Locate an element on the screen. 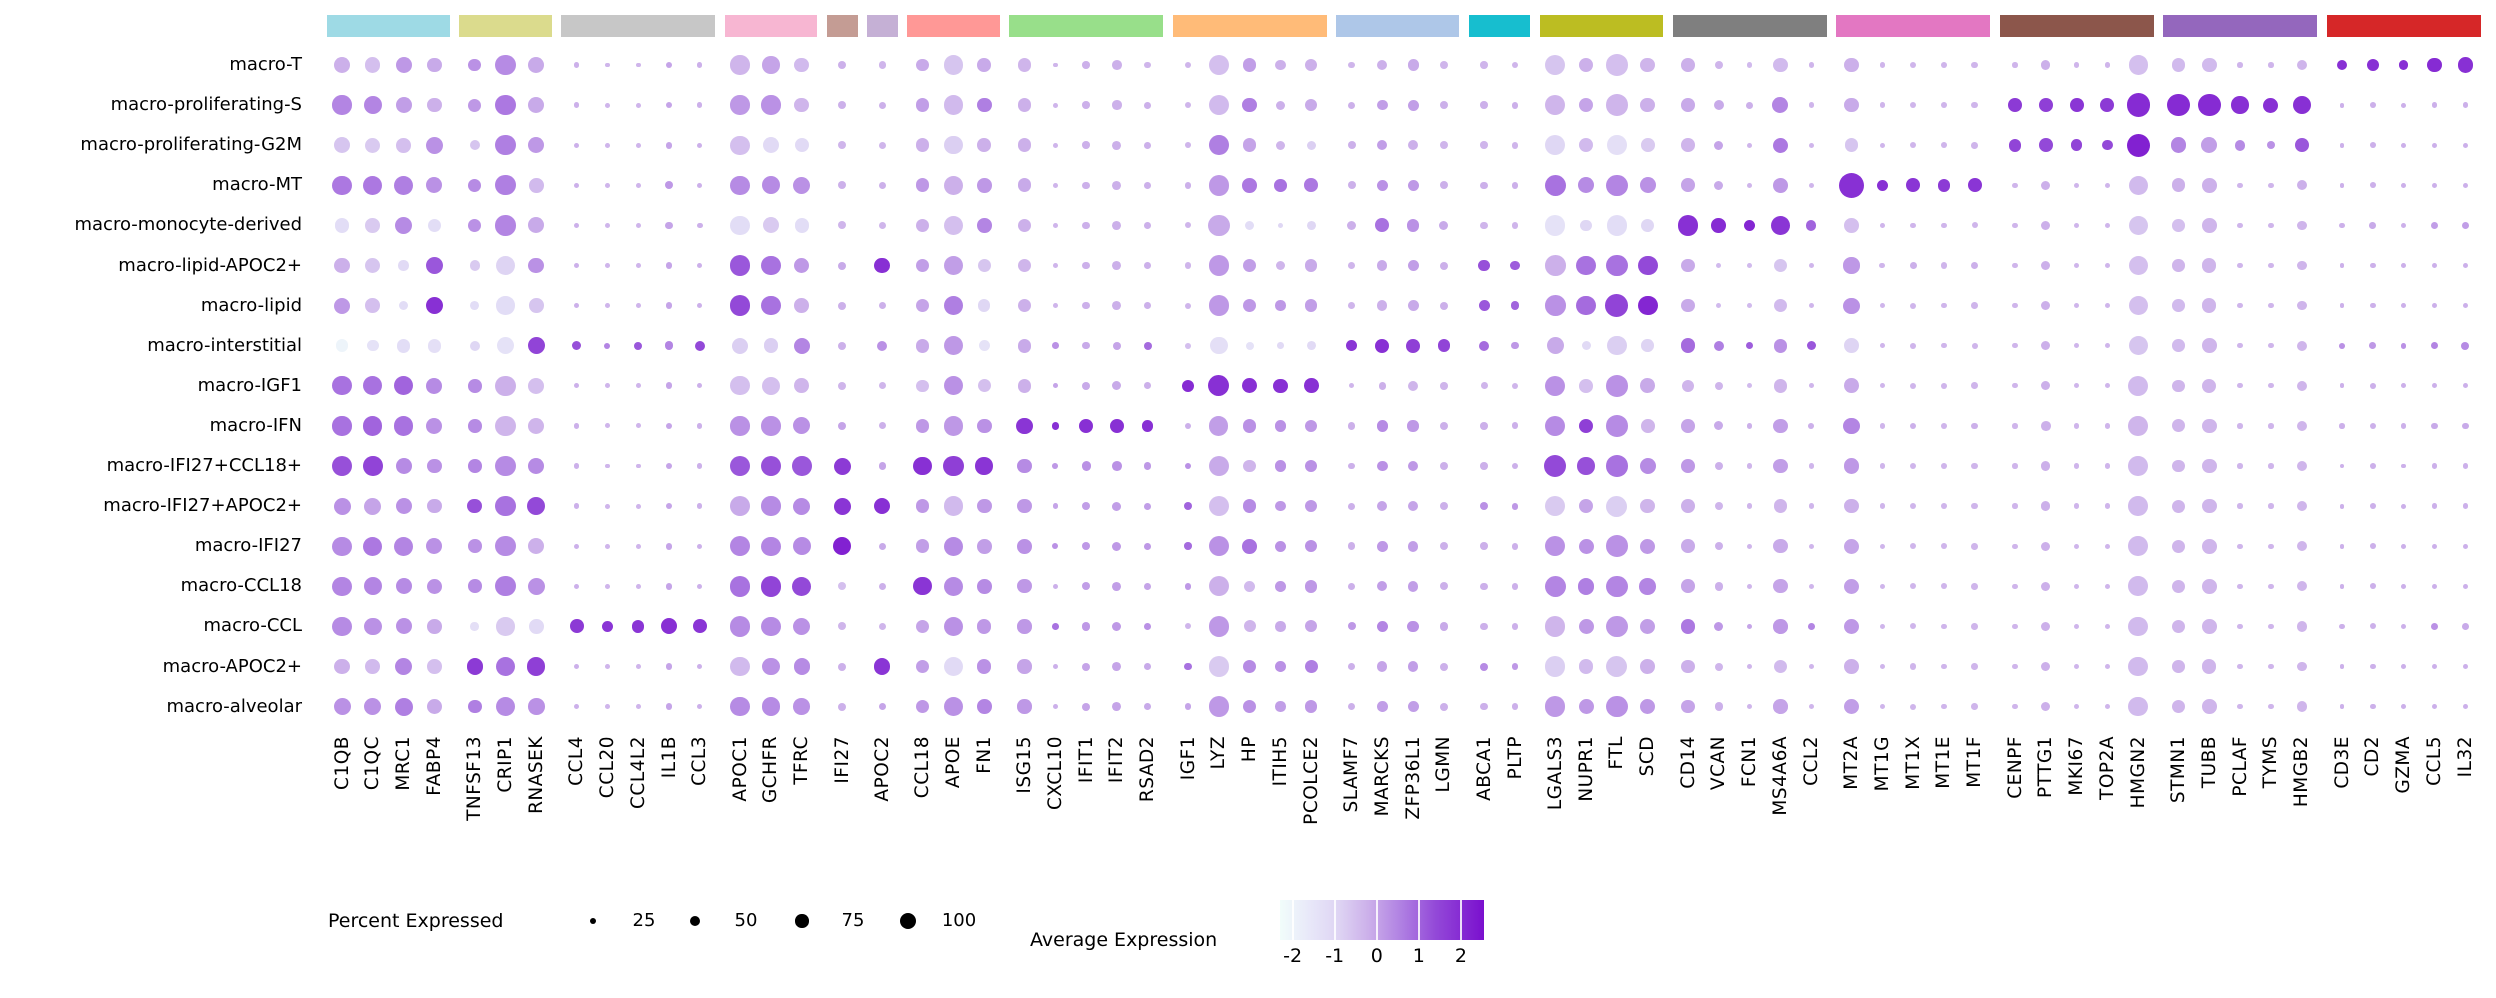 This screenshot has width=2496, height=998. gene-label: MS4A6A is located at coordinates (1780, 776).